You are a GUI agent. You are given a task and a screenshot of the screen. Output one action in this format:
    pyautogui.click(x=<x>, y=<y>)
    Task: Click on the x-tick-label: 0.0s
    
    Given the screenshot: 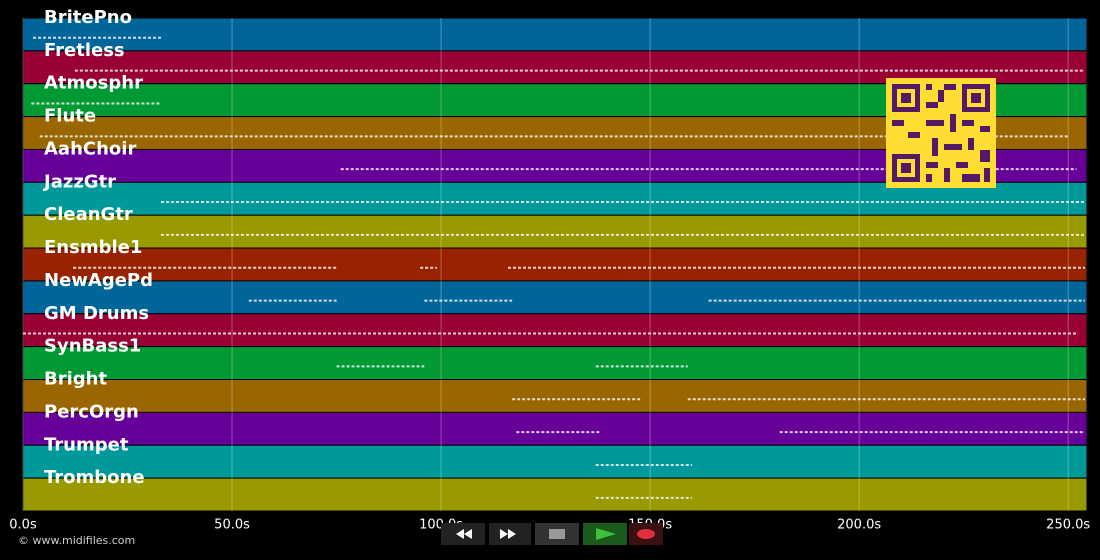 What is the action you would take?
    pyautogui.click(x=23, y=525)
    